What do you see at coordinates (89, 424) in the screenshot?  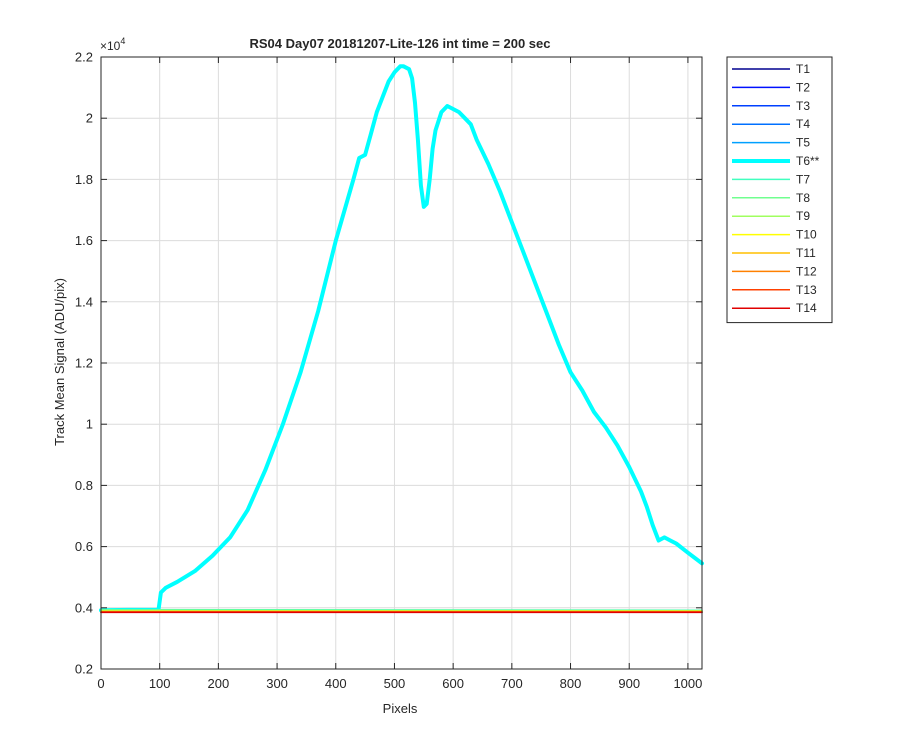 I see `y-tick-label: 1` at bounding box center [89, 424].